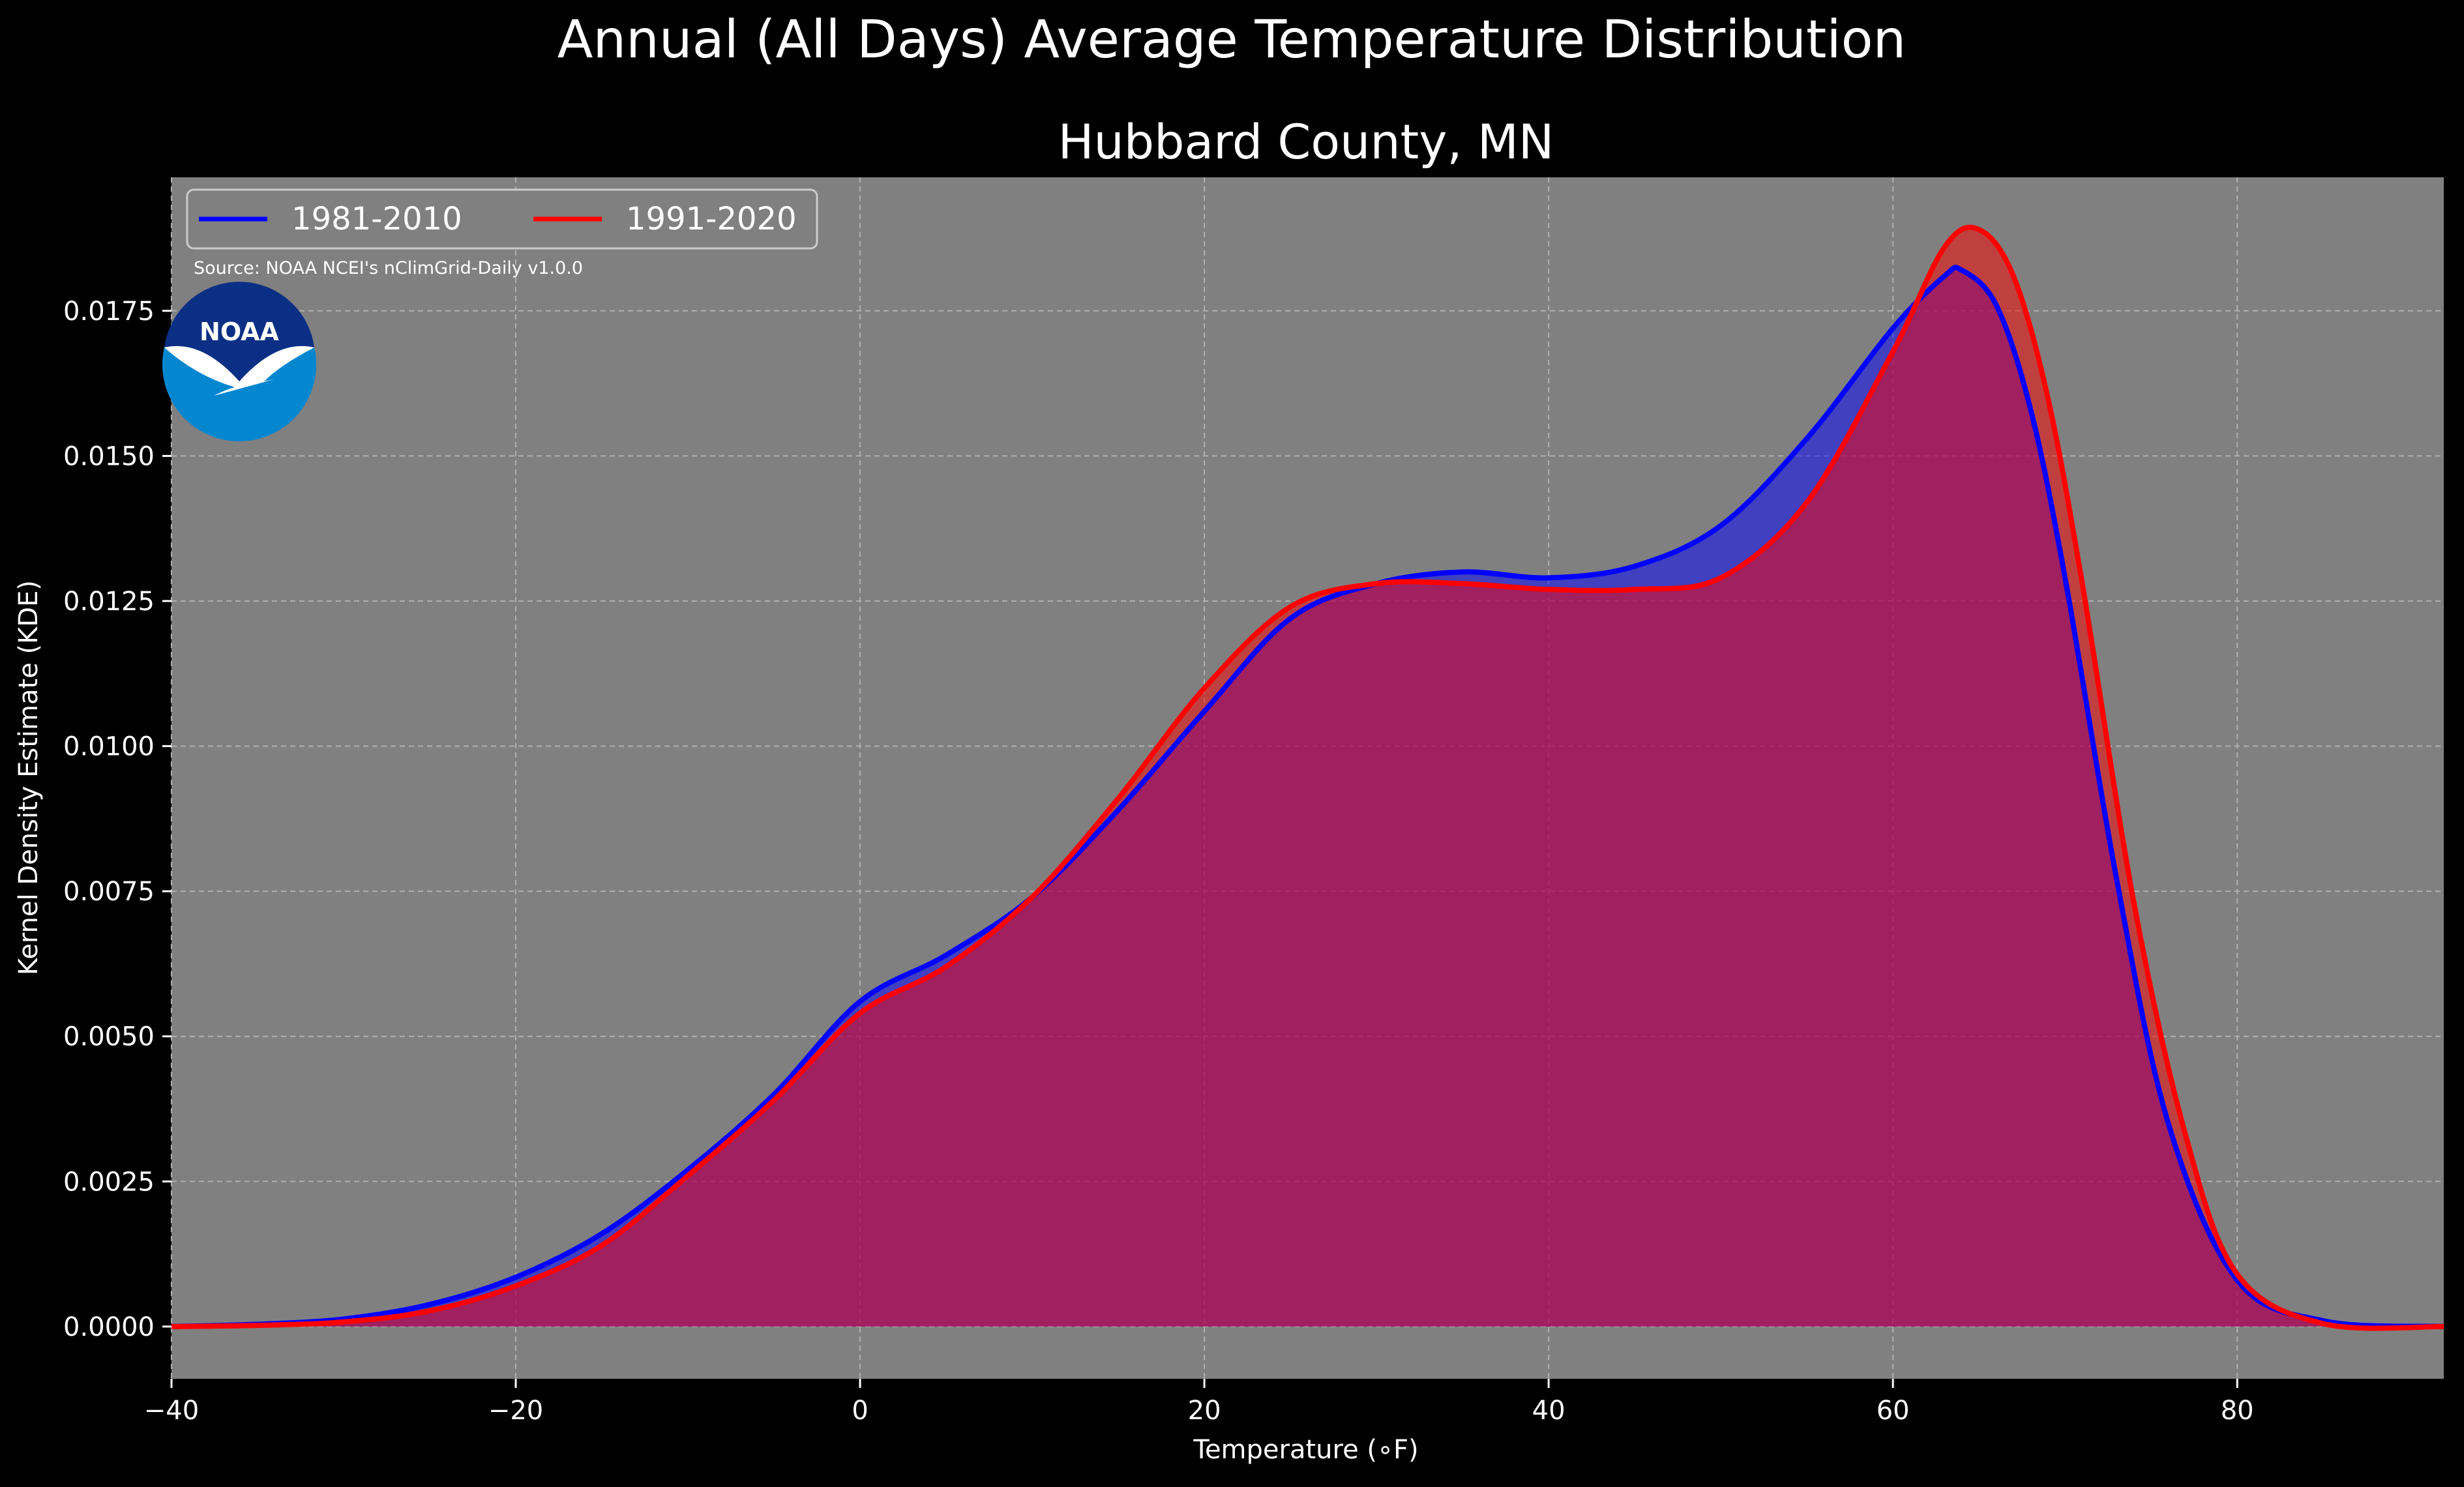 This screenshot has width=2464, height=1487. I want to click on legend-label-1981-2010: 1981-2010, so click(376, 219).